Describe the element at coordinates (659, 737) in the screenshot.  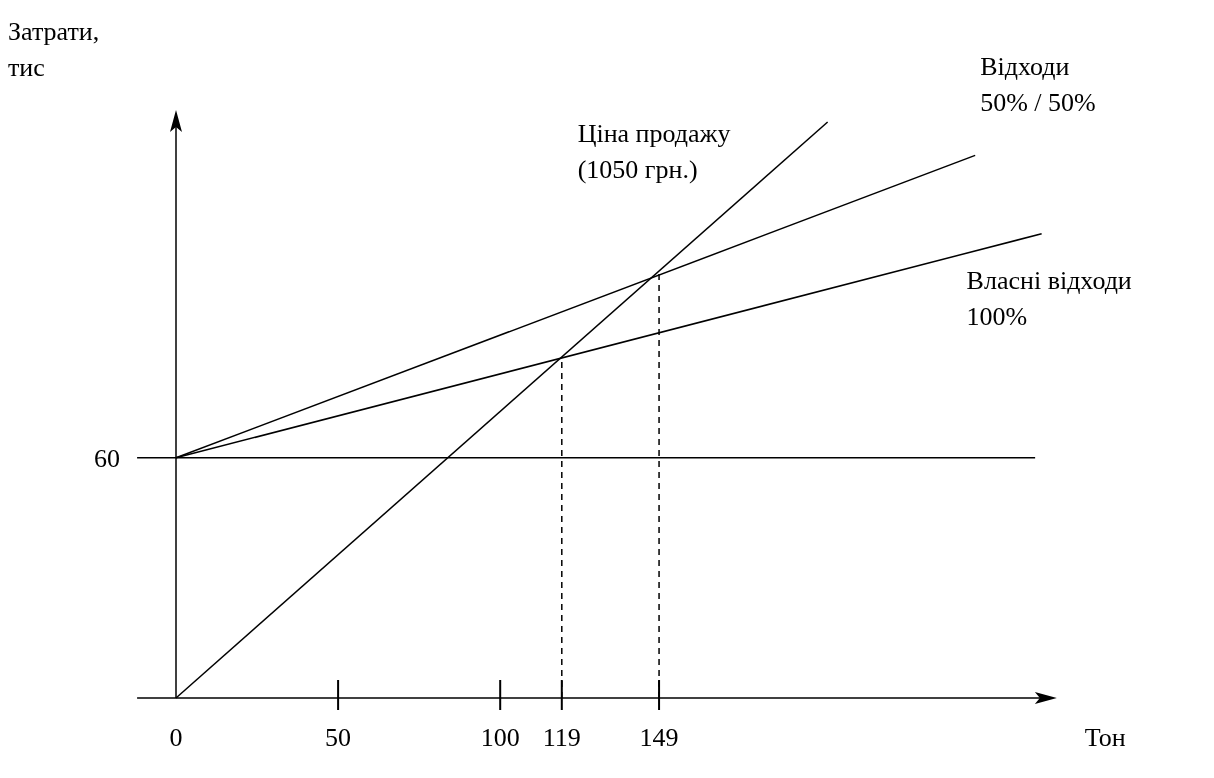
I see `x-tick-label: 149` at that location.